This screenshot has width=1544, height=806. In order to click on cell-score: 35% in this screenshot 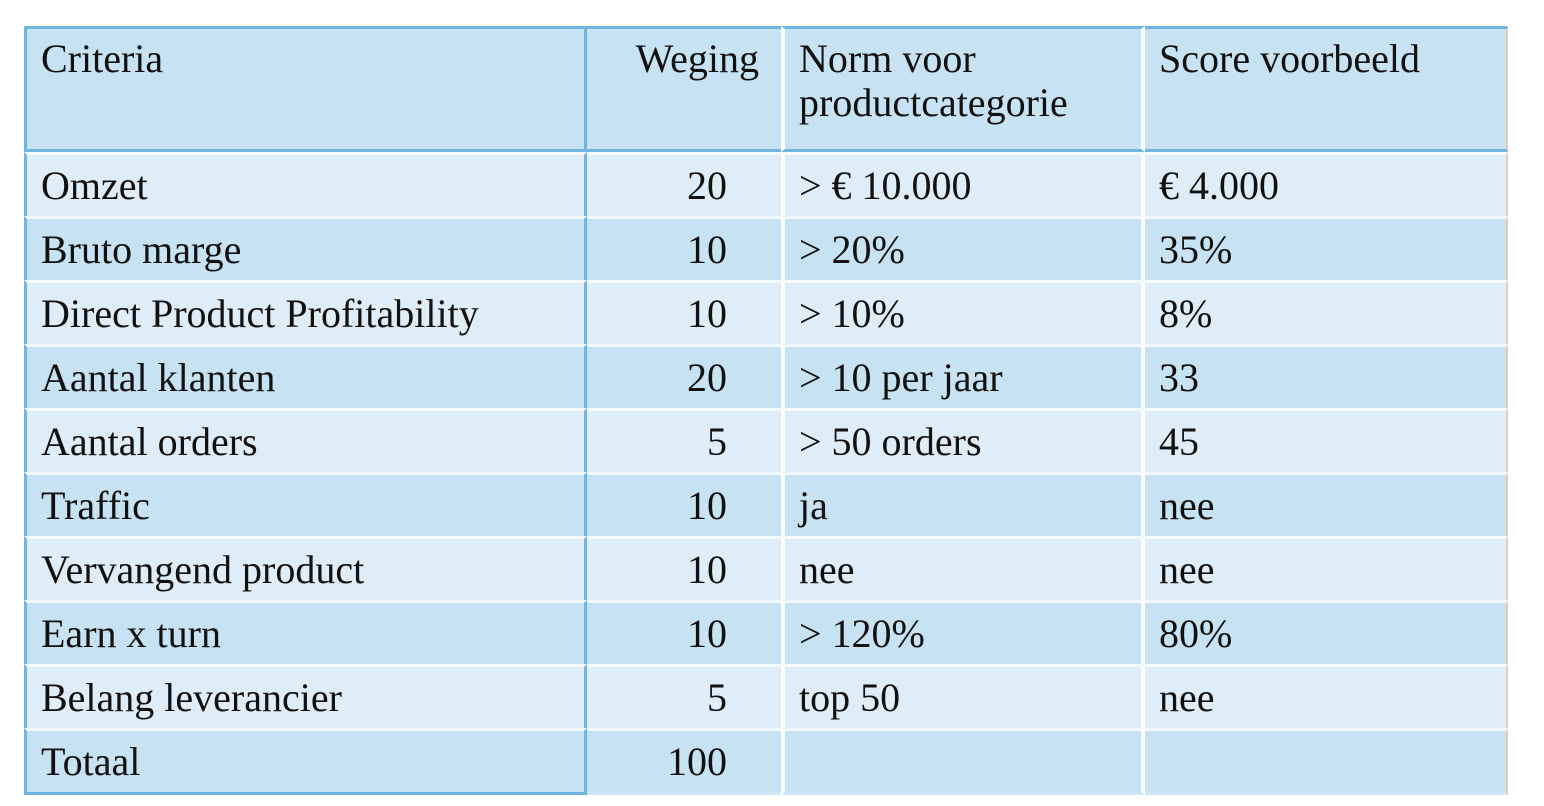, I will do `click(1326, 248)`.